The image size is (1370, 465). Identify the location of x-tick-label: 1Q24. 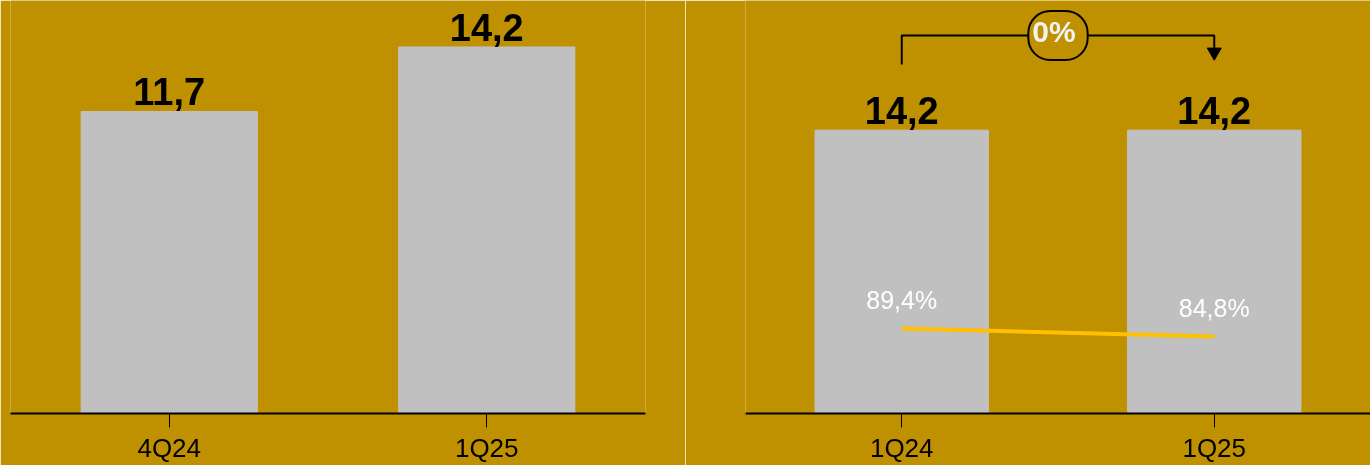
(901, 447).